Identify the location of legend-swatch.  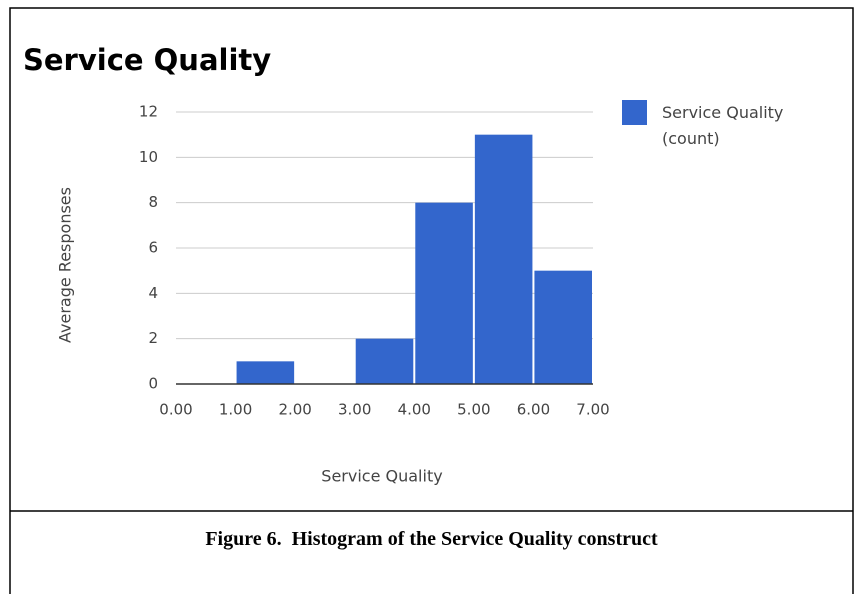
(634, 112).